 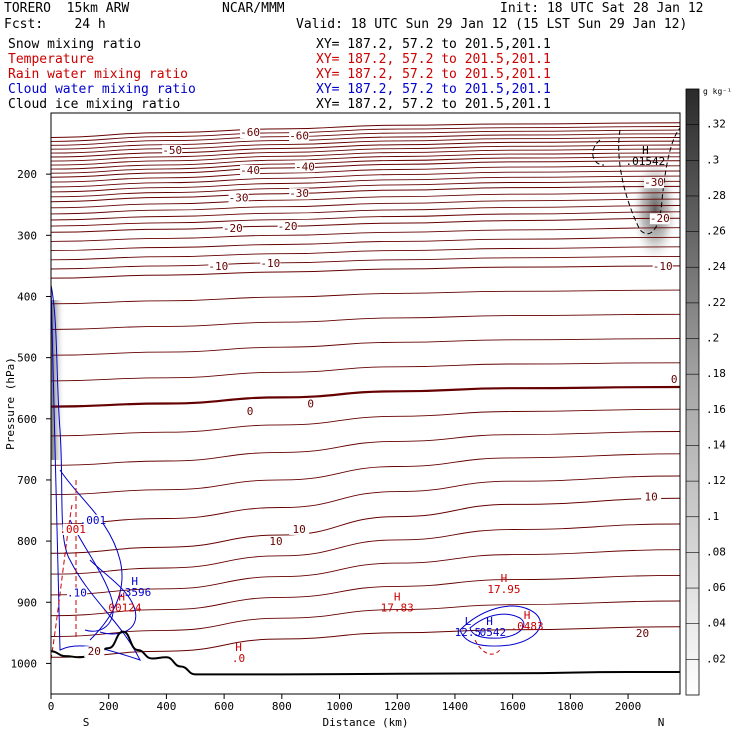 I want to click on colorbar-tick-label: .32, so click(x=716, y=124).